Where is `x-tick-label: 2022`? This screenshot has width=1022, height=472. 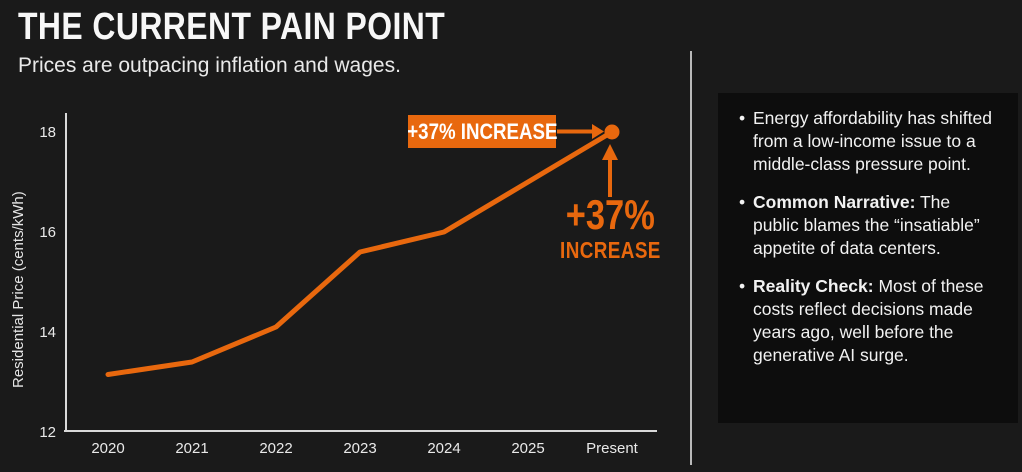 x-tick-label: 2022 is located at coordinates (275, 448).